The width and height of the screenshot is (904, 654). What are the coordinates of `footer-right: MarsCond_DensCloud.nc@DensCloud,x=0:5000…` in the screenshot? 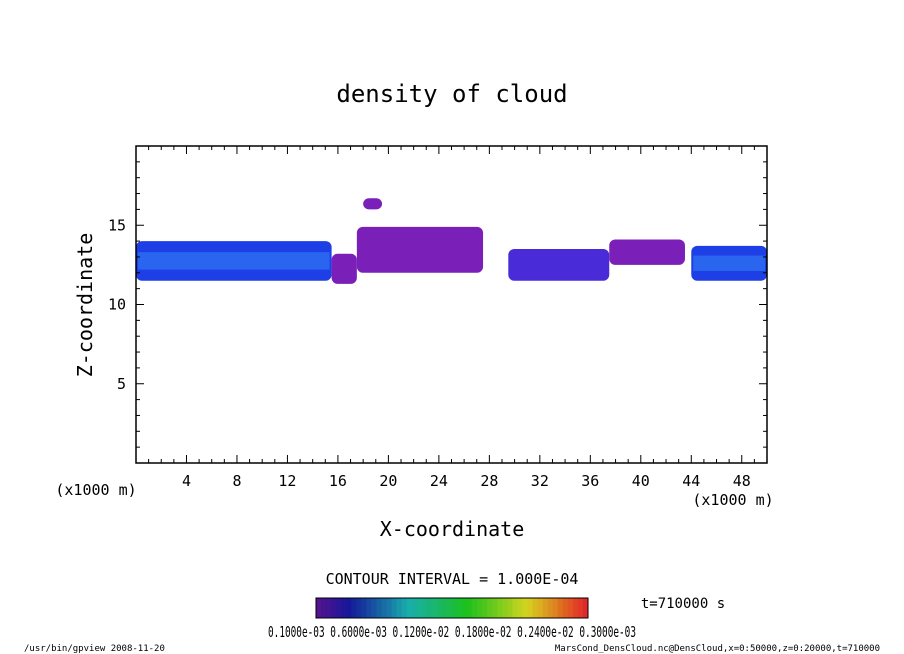 It's located at (717, 649).